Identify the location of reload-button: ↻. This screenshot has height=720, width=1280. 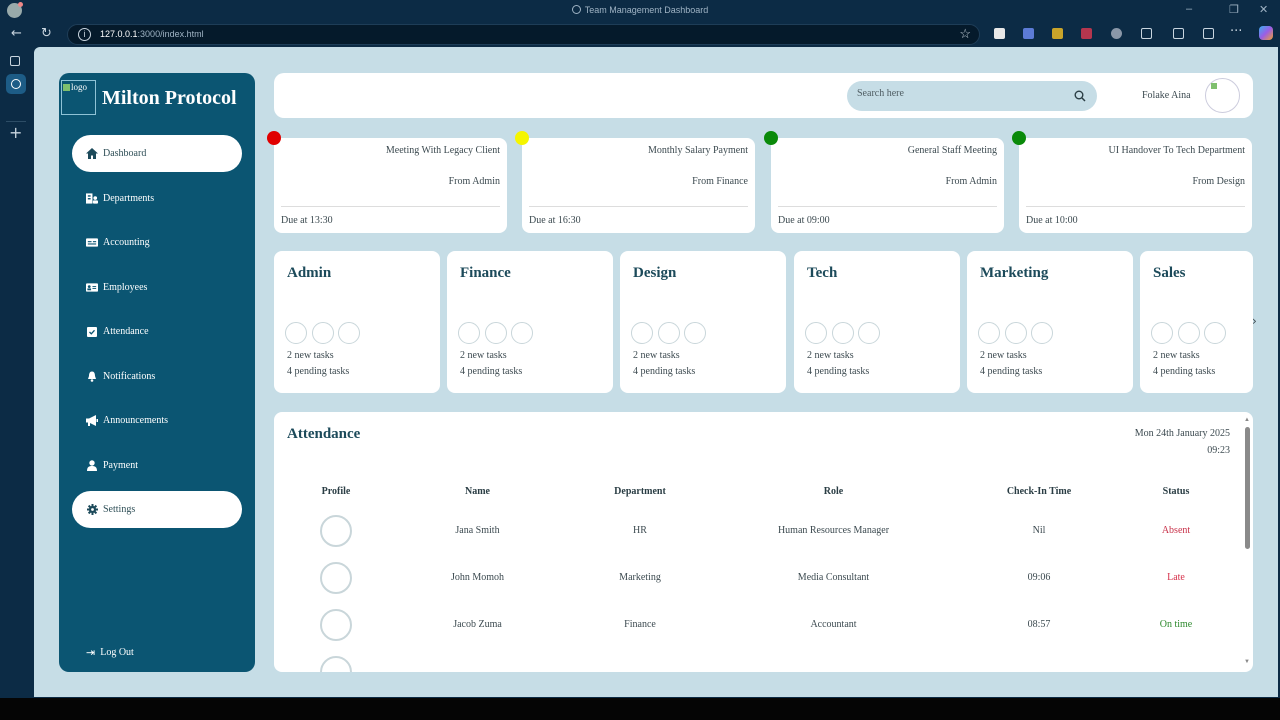
(46, 33).